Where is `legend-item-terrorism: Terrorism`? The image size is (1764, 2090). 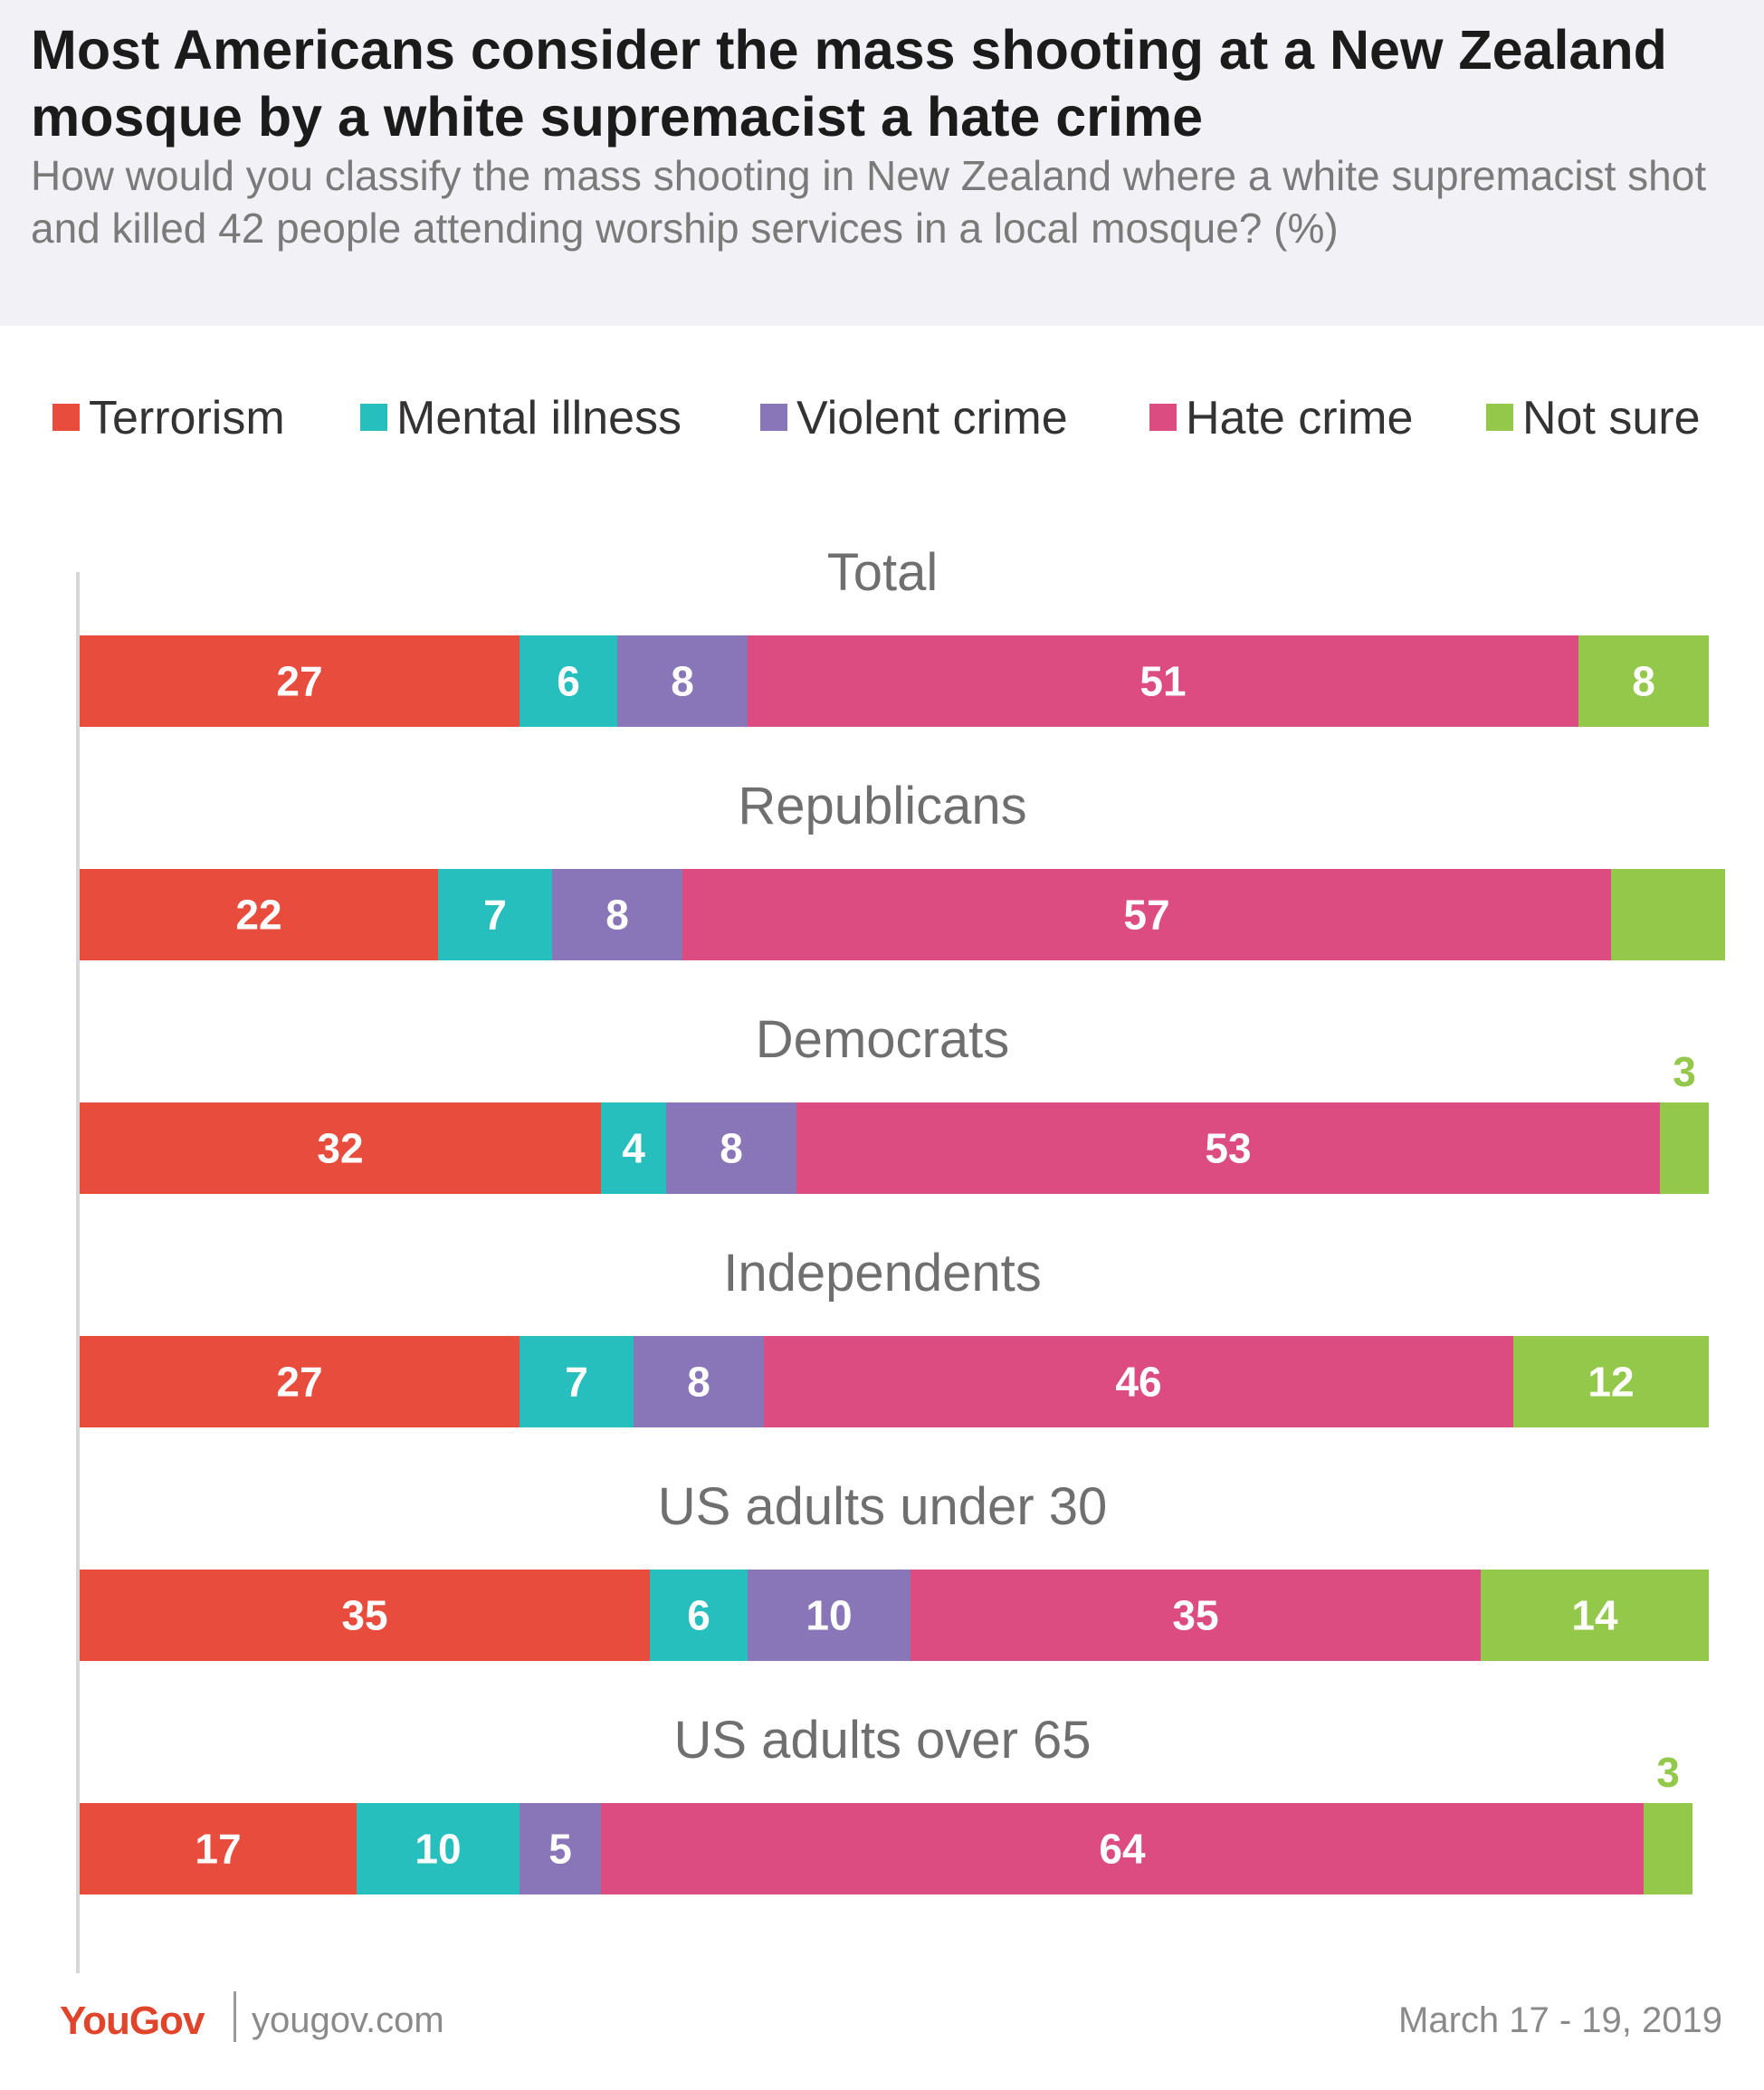 legend-item-terrorism: Terrorism is located at coordinates (168, 418).